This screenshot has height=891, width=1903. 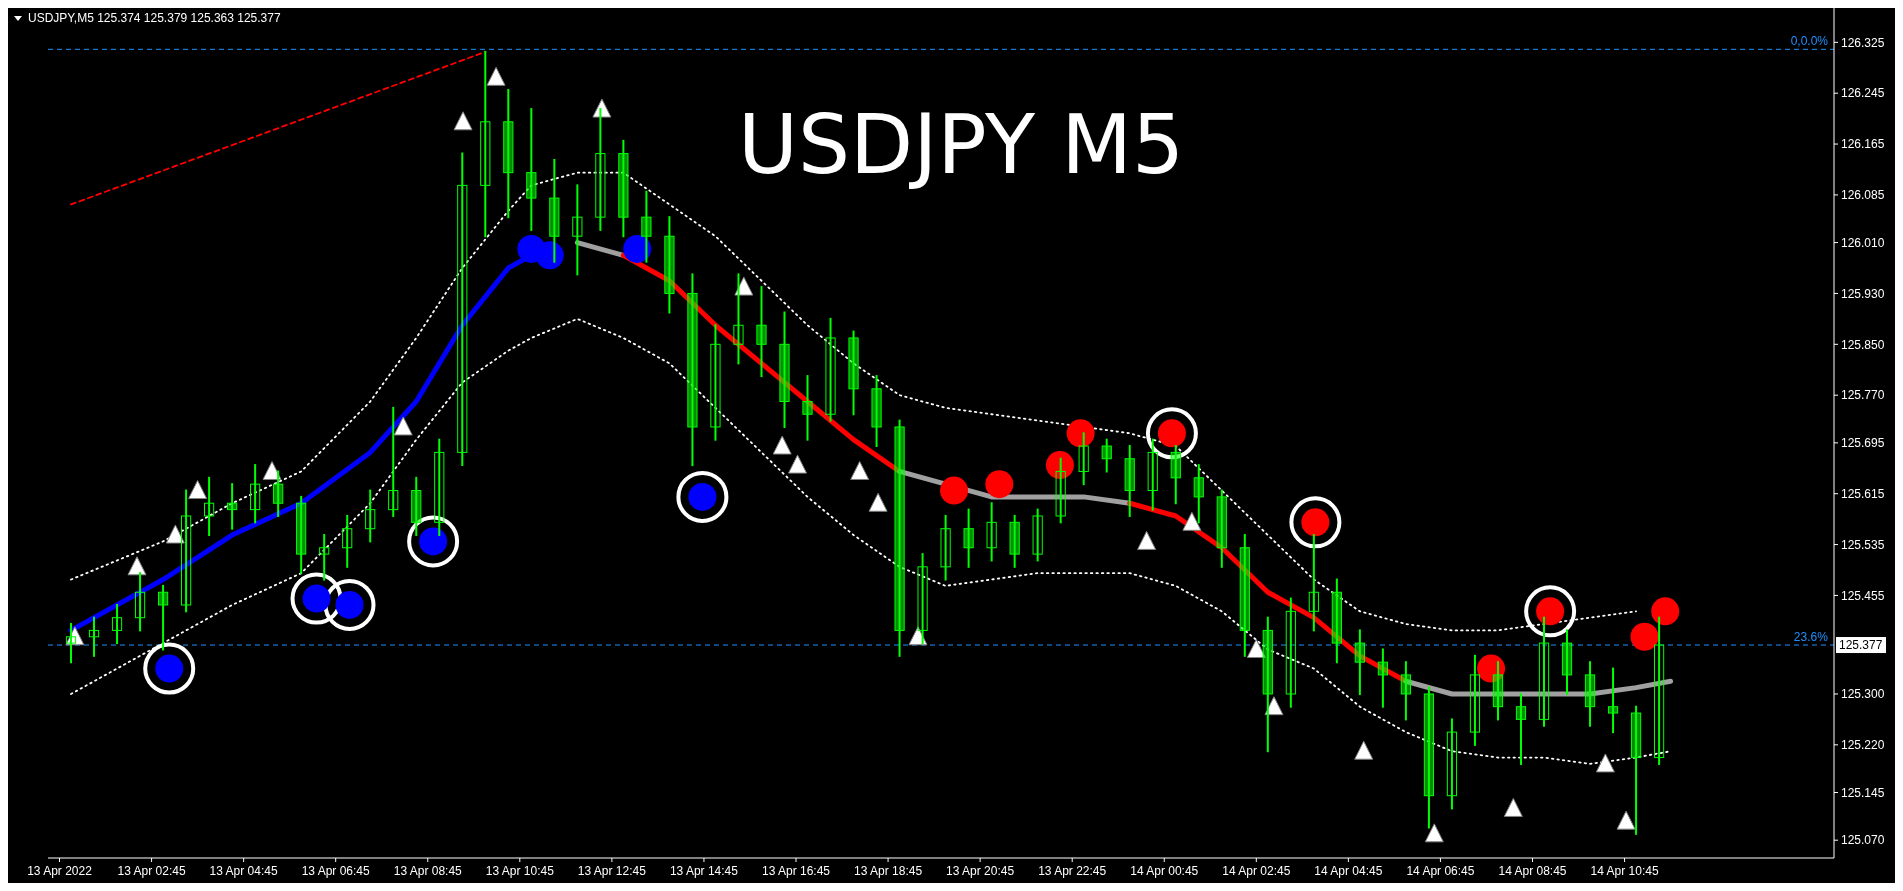 I want to click on x-tick-label: 13 Apr 02:45, so click(x=151, y=871).